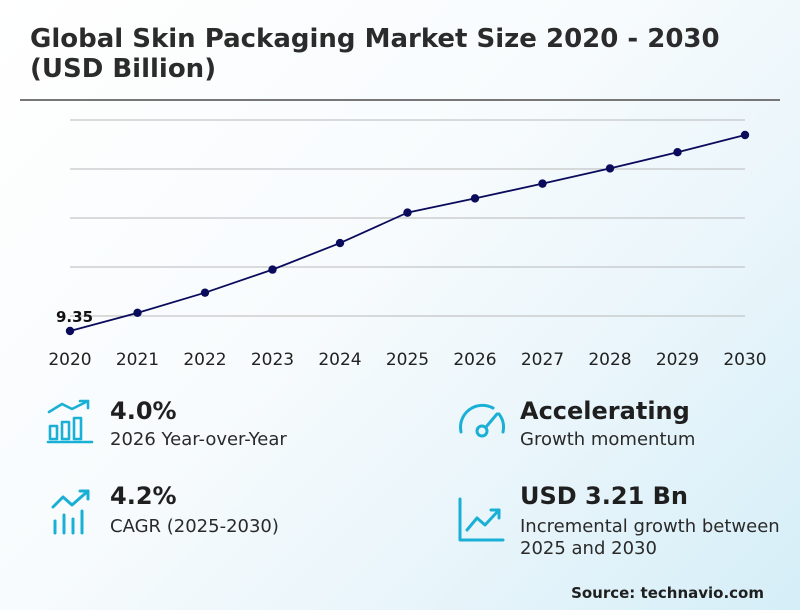  Describe the element at coordinates (137, 360) in the screenshot. I see `x-tick-label: 2021` at that location.